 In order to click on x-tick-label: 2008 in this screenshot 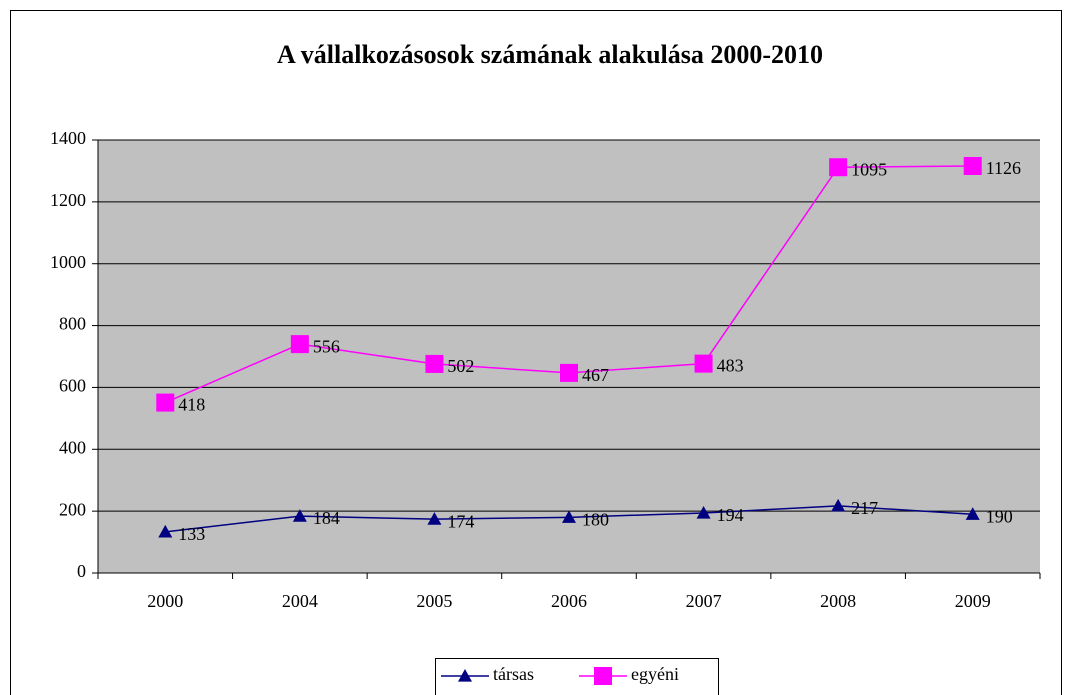, I will do `click(838, 601)`.